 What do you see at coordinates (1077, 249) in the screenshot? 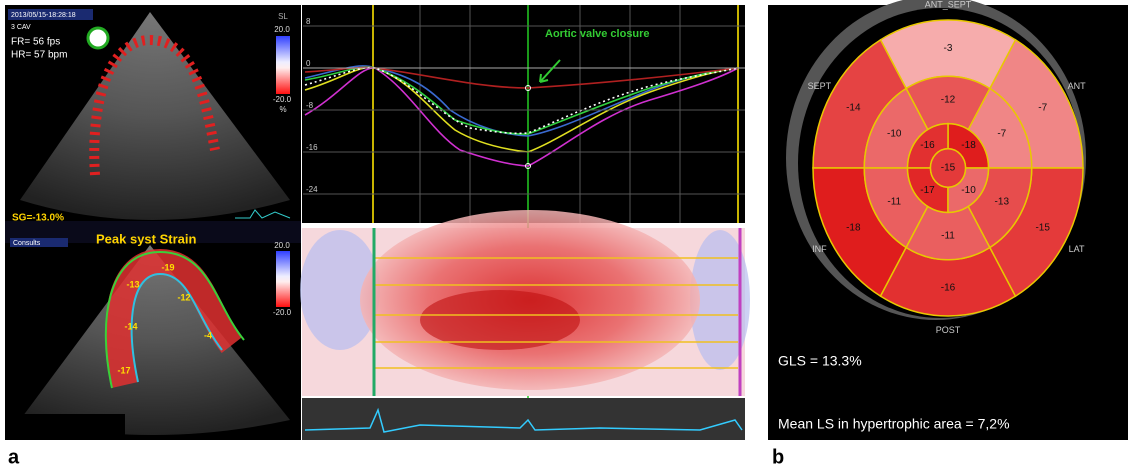
I see `wall-label: LAT` at bounding box center [1077, 249].